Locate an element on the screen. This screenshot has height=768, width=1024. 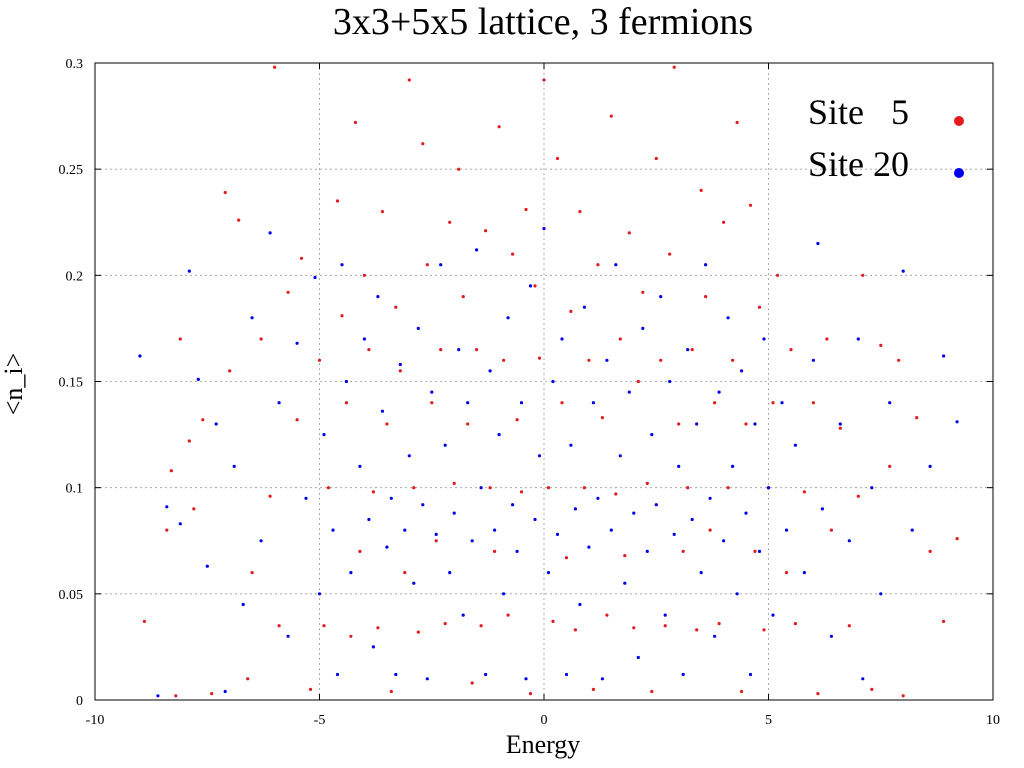
y-tick-label: 0.05 is located at coordinates (71, 595).